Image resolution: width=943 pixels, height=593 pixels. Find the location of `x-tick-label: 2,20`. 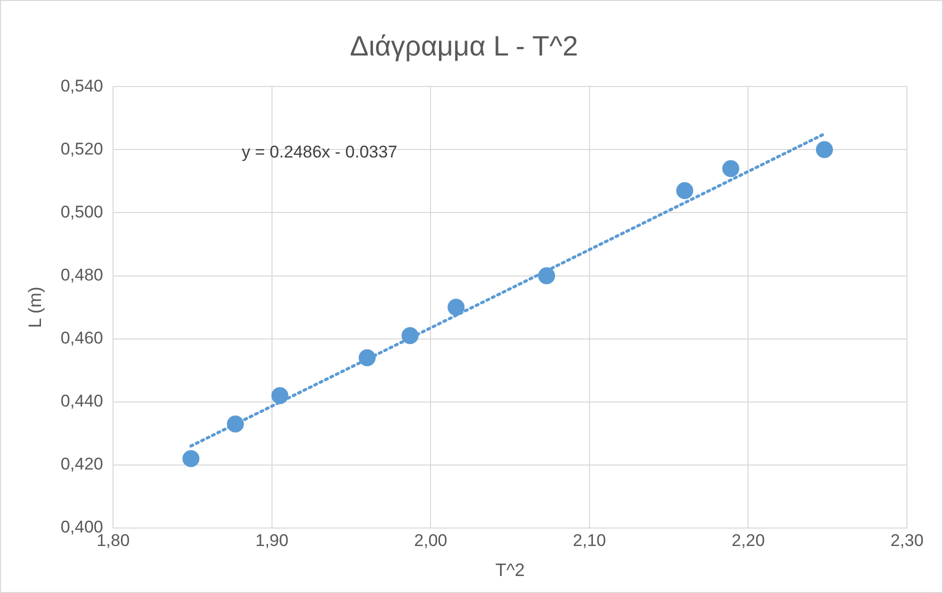

x-tick-label: 2,20 is located at coordinates (748, 540).